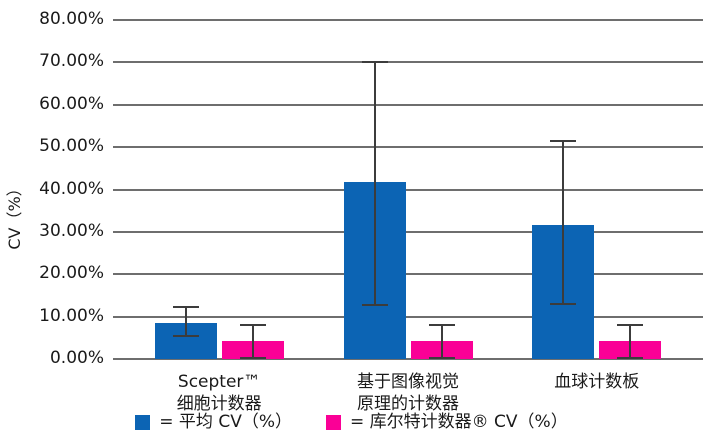  Describe the element at coordinates (333, 422) in the screenshot. I see `legend-swatch-coulter-cv` at that location.